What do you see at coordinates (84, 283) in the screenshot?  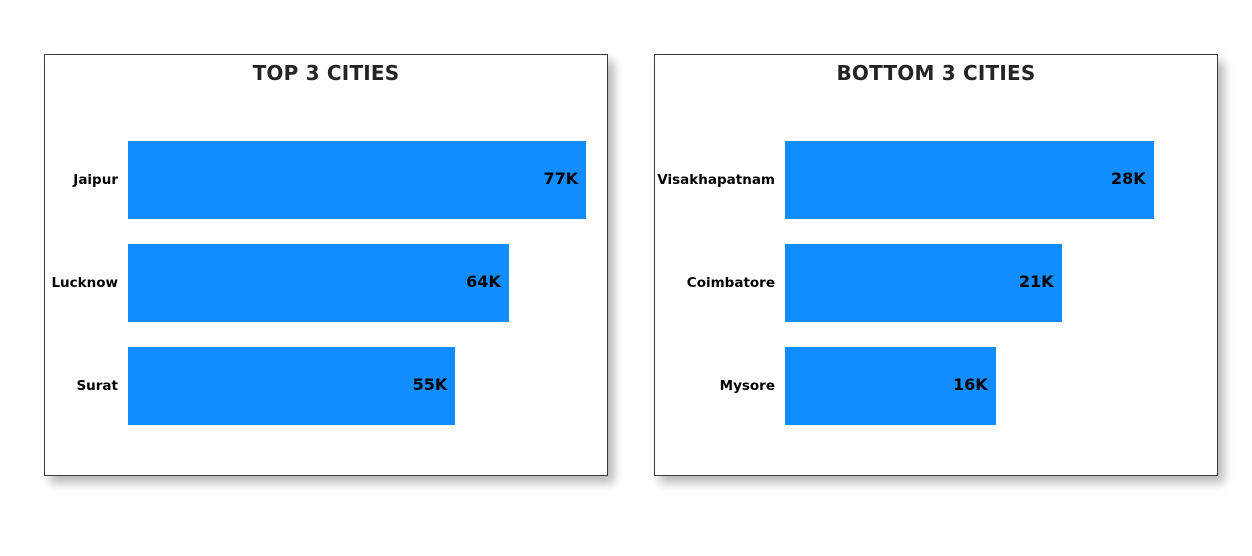 I see `category-label: Lucknow` at bounding box center [84, 283].